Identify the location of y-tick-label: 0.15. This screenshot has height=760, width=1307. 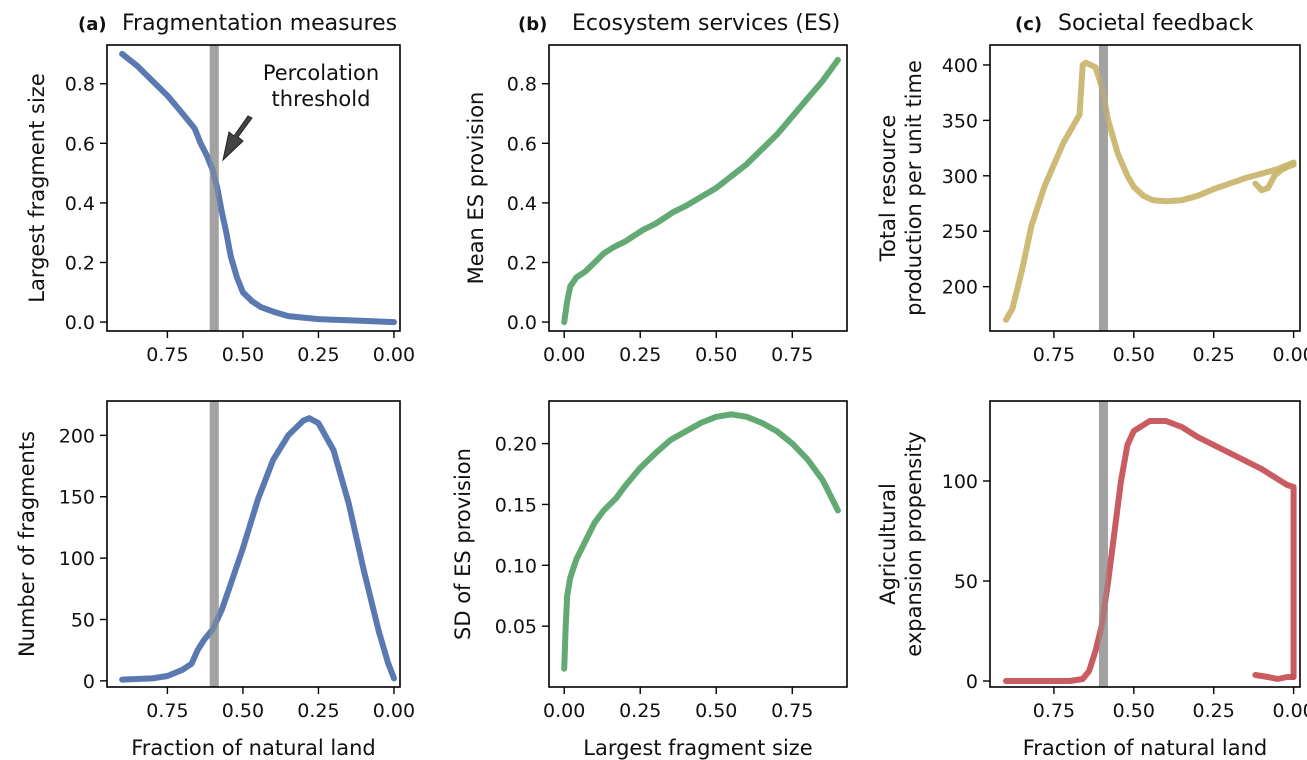
(516, 505).